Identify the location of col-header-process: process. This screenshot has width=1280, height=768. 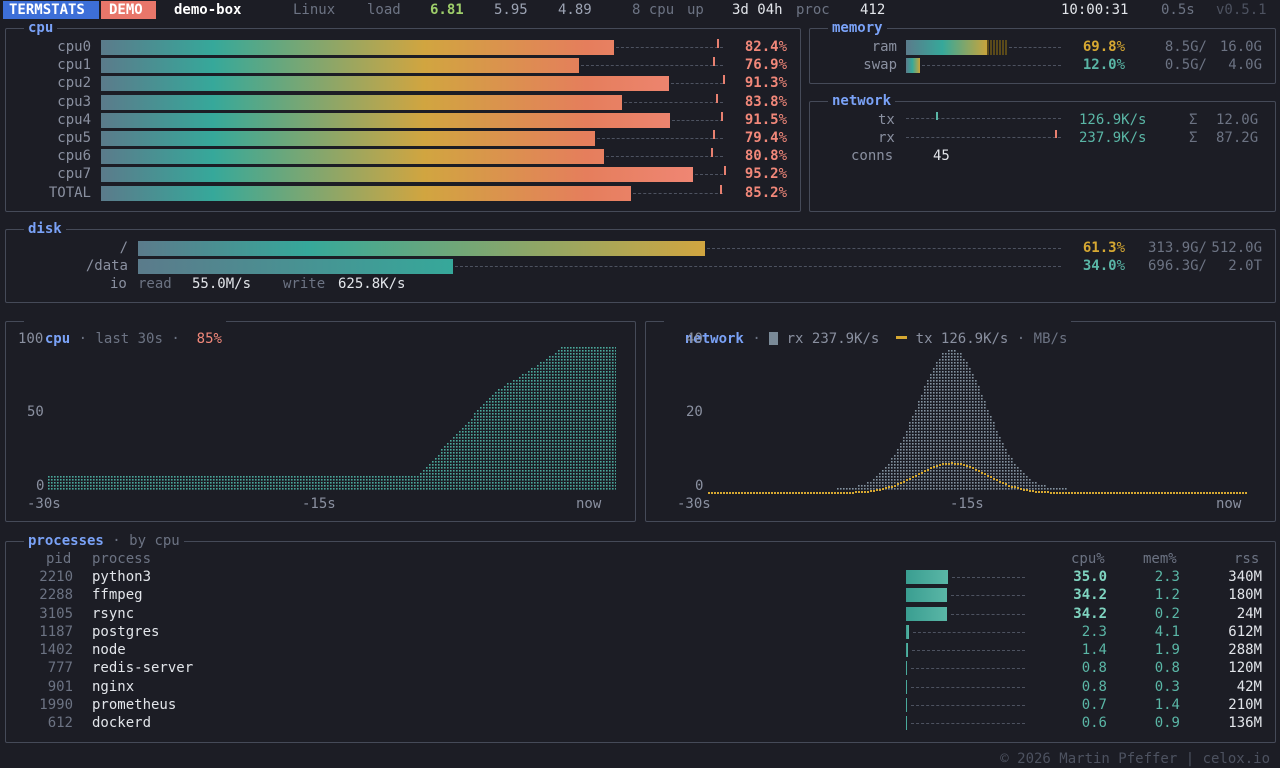
(122, 559).